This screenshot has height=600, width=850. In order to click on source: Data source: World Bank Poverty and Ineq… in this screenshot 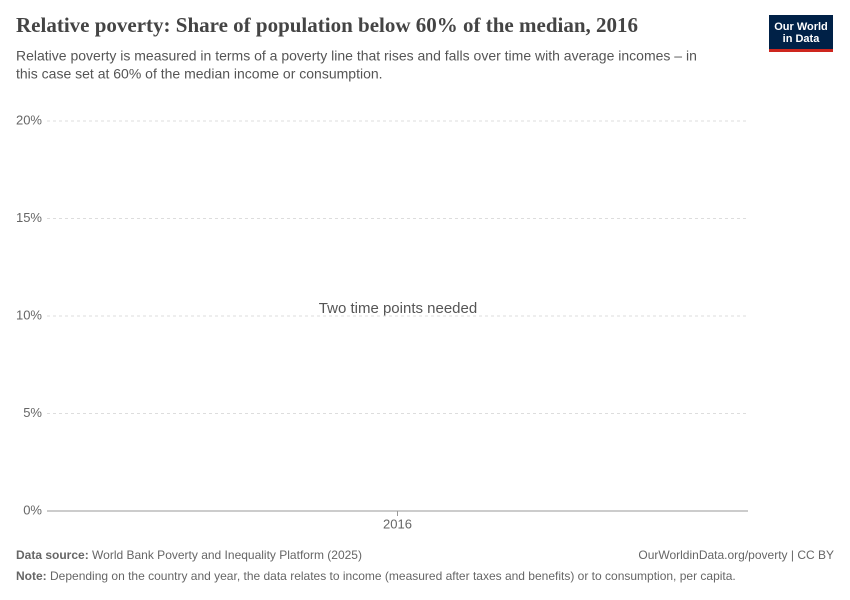, I will do `click(189, 555)`.